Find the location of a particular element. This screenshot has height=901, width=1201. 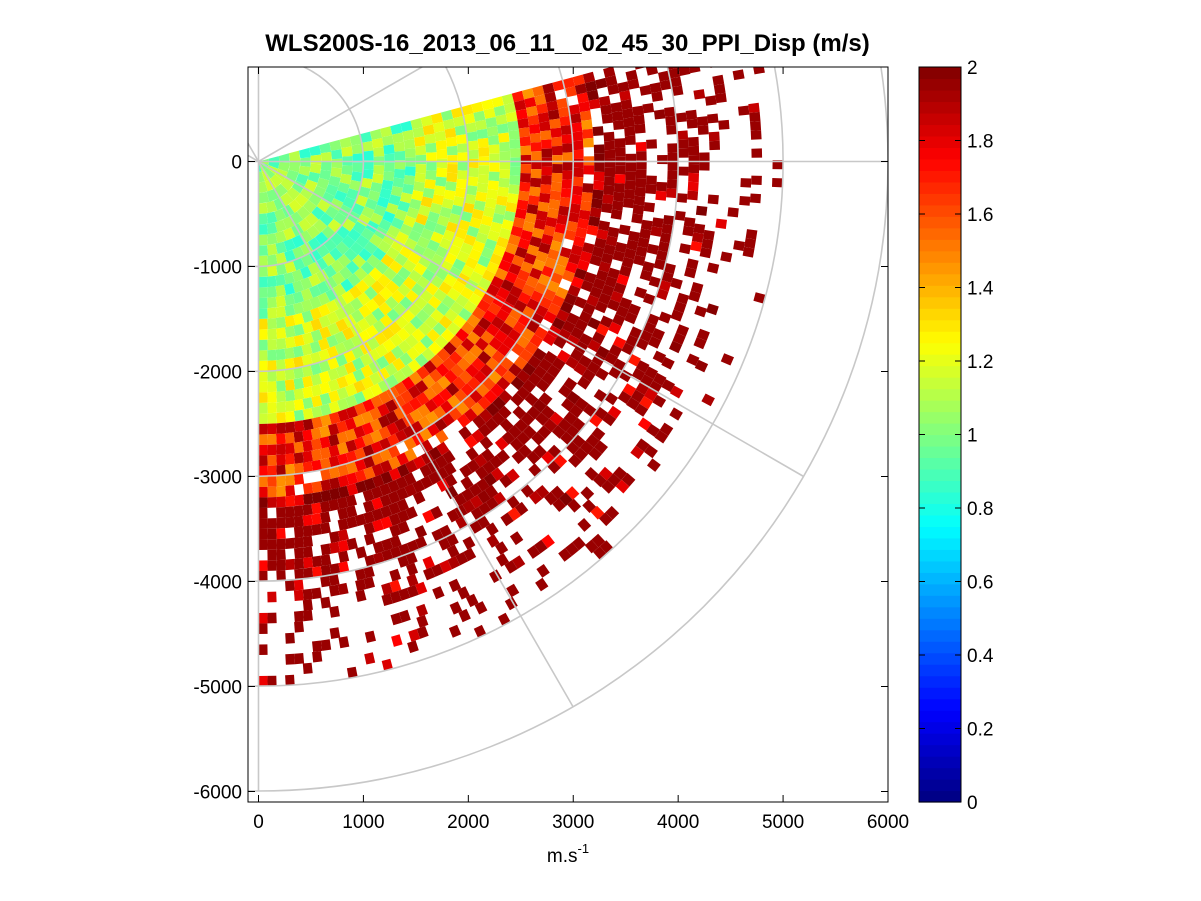

colorbar-tick-label: 1.6 is located at coordinates (980, 215).